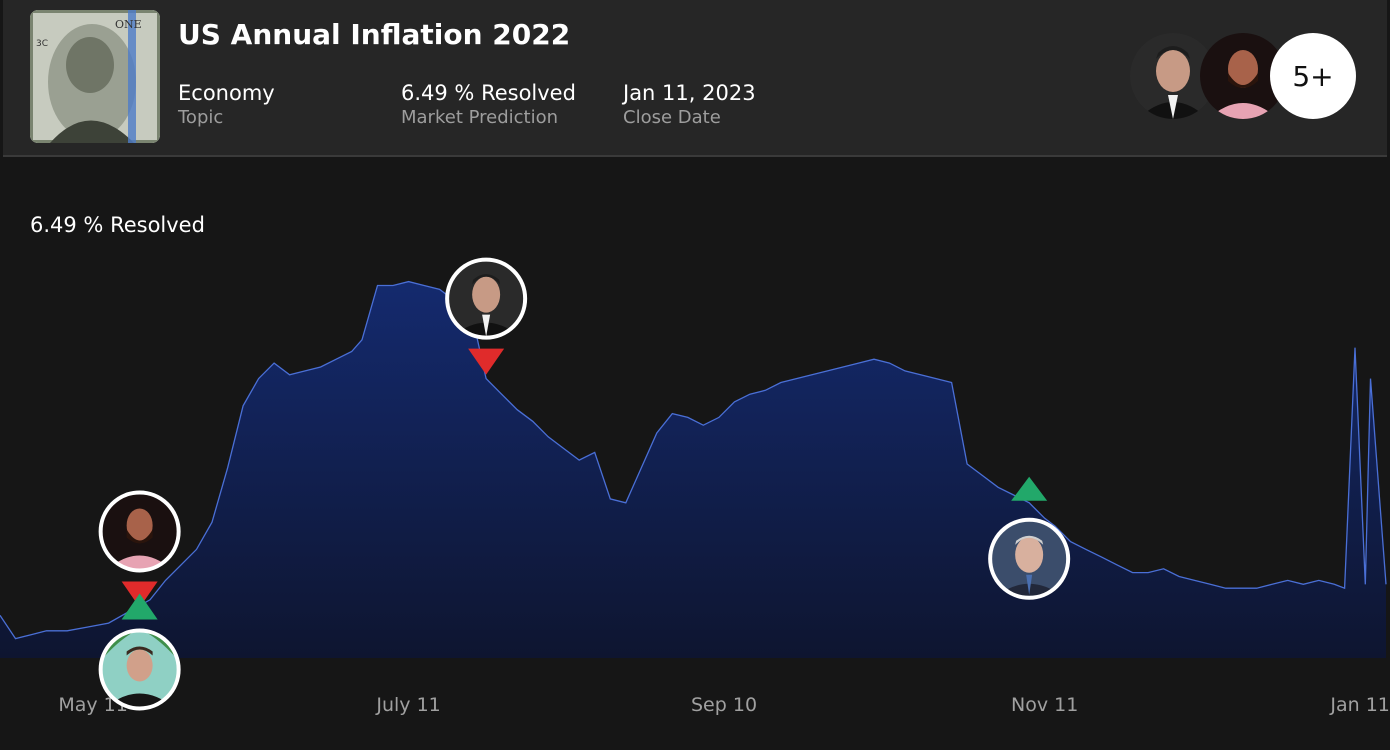  I want to click on x-tick-label: Nov 11, so click(1044, 705).